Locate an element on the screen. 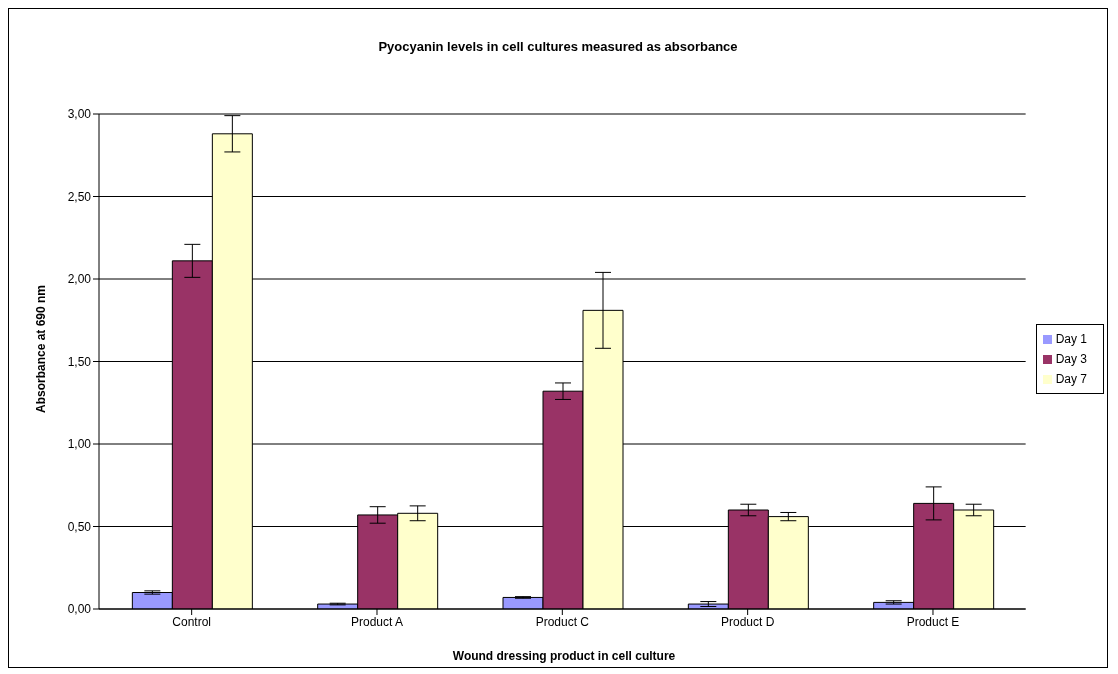 This screenshot has width=1118, height=674. x-tick-label: Control is located at coordinates (192, 621).